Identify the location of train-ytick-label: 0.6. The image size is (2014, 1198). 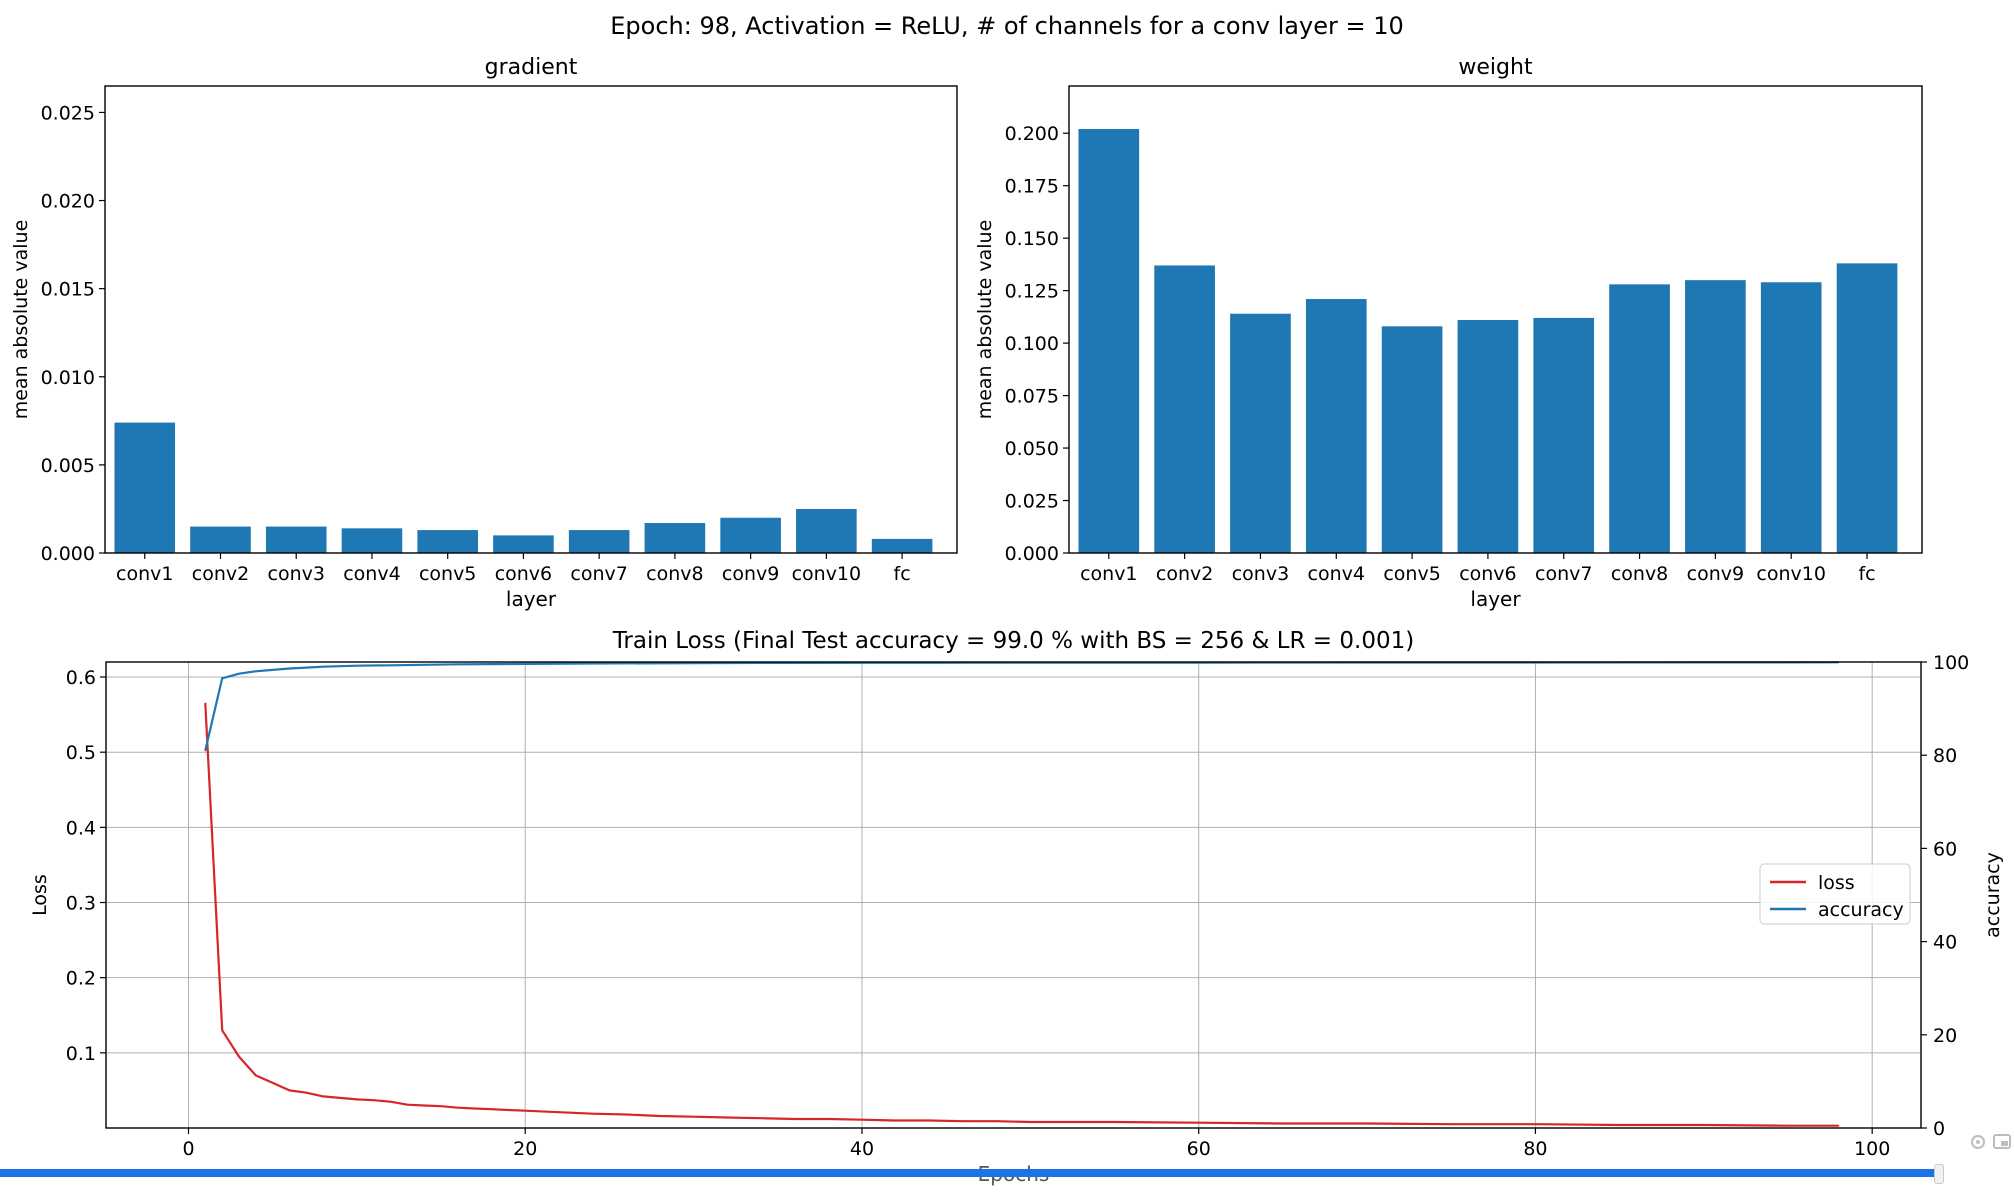
(81, 678).